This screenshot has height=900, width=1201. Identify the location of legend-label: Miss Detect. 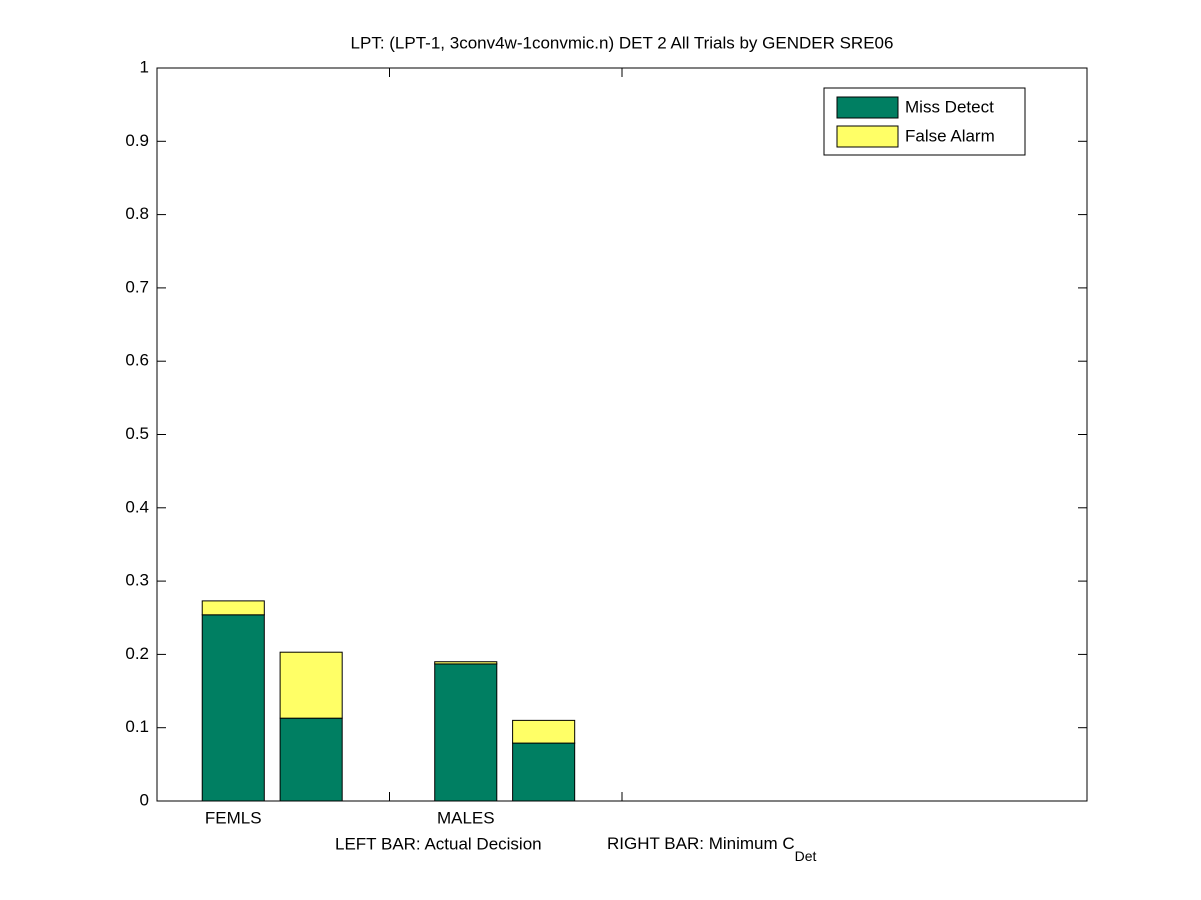
(949, 106).